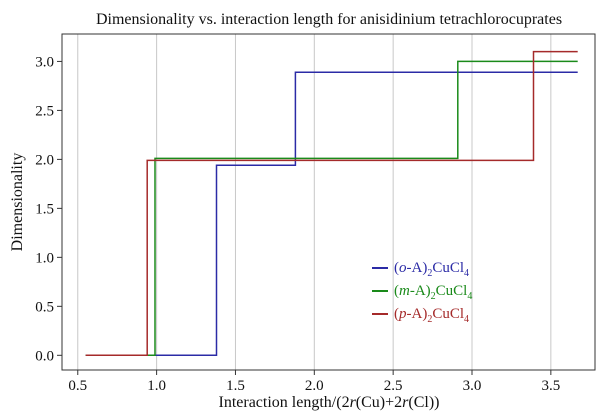 The width and height of the screenshot is (596, 412). I want to click on x-axis-label: Interaction length/(2r(Cu)+2r(Cl)), so click(329, 402).